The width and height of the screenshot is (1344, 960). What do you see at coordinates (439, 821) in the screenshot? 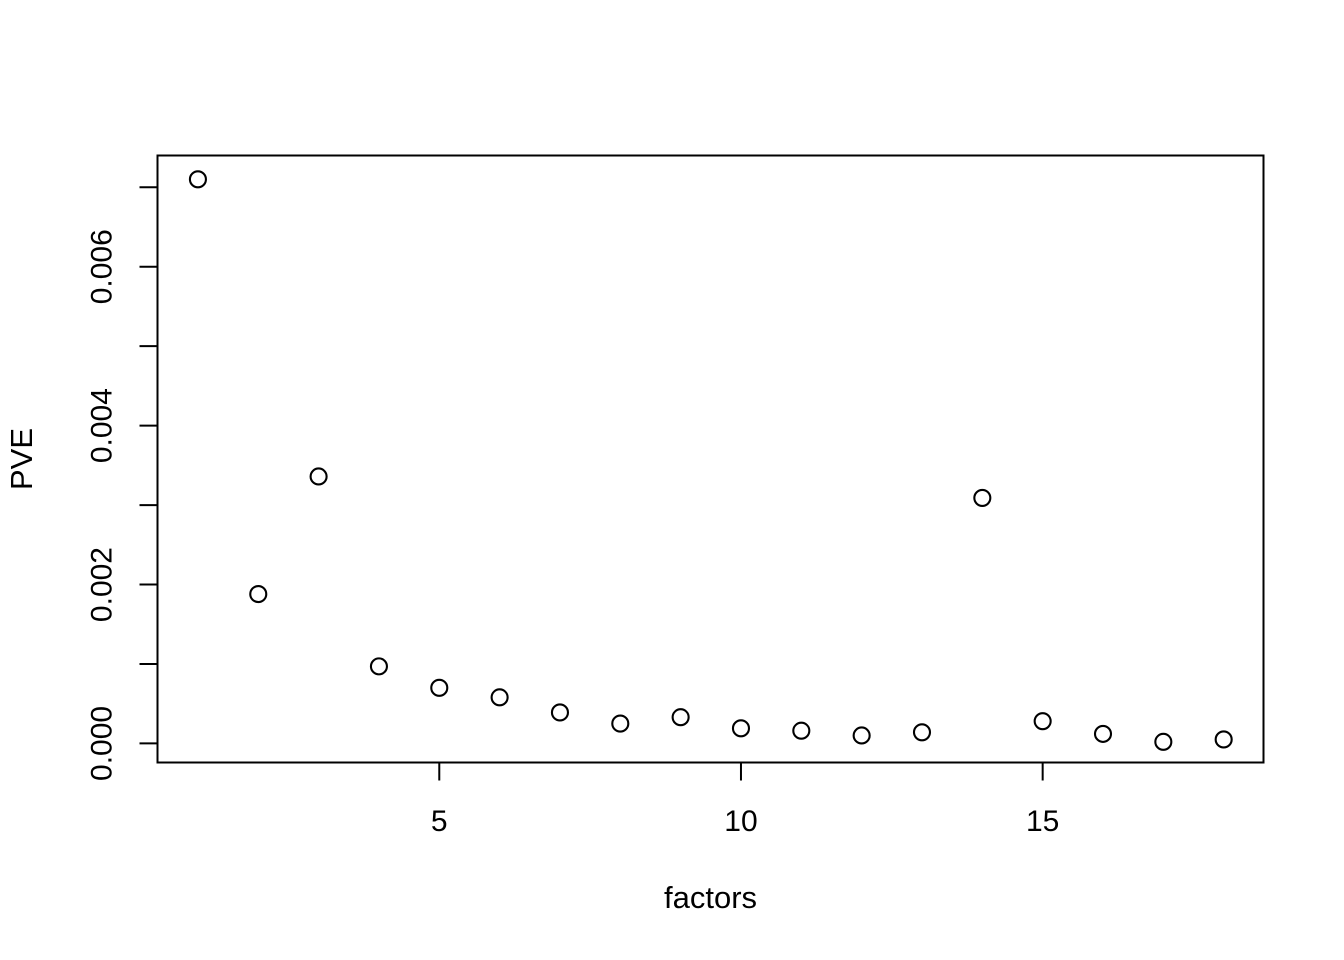
I see `x-axis-tick-label: 5` at bounding box center [439, 821].